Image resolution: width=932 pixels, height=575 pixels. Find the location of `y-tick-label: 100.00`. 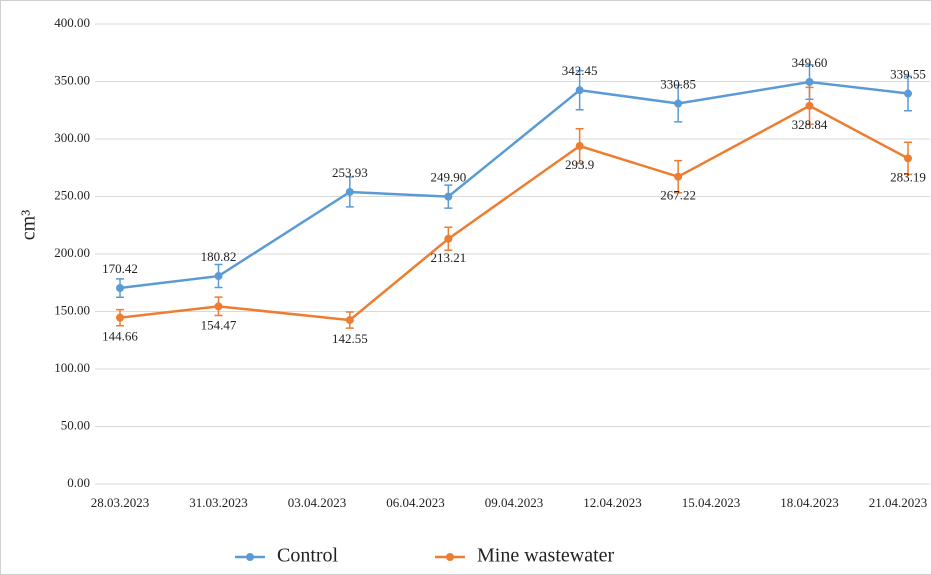

y-tick-label: 100.00 is located at coordinates (72, 367).